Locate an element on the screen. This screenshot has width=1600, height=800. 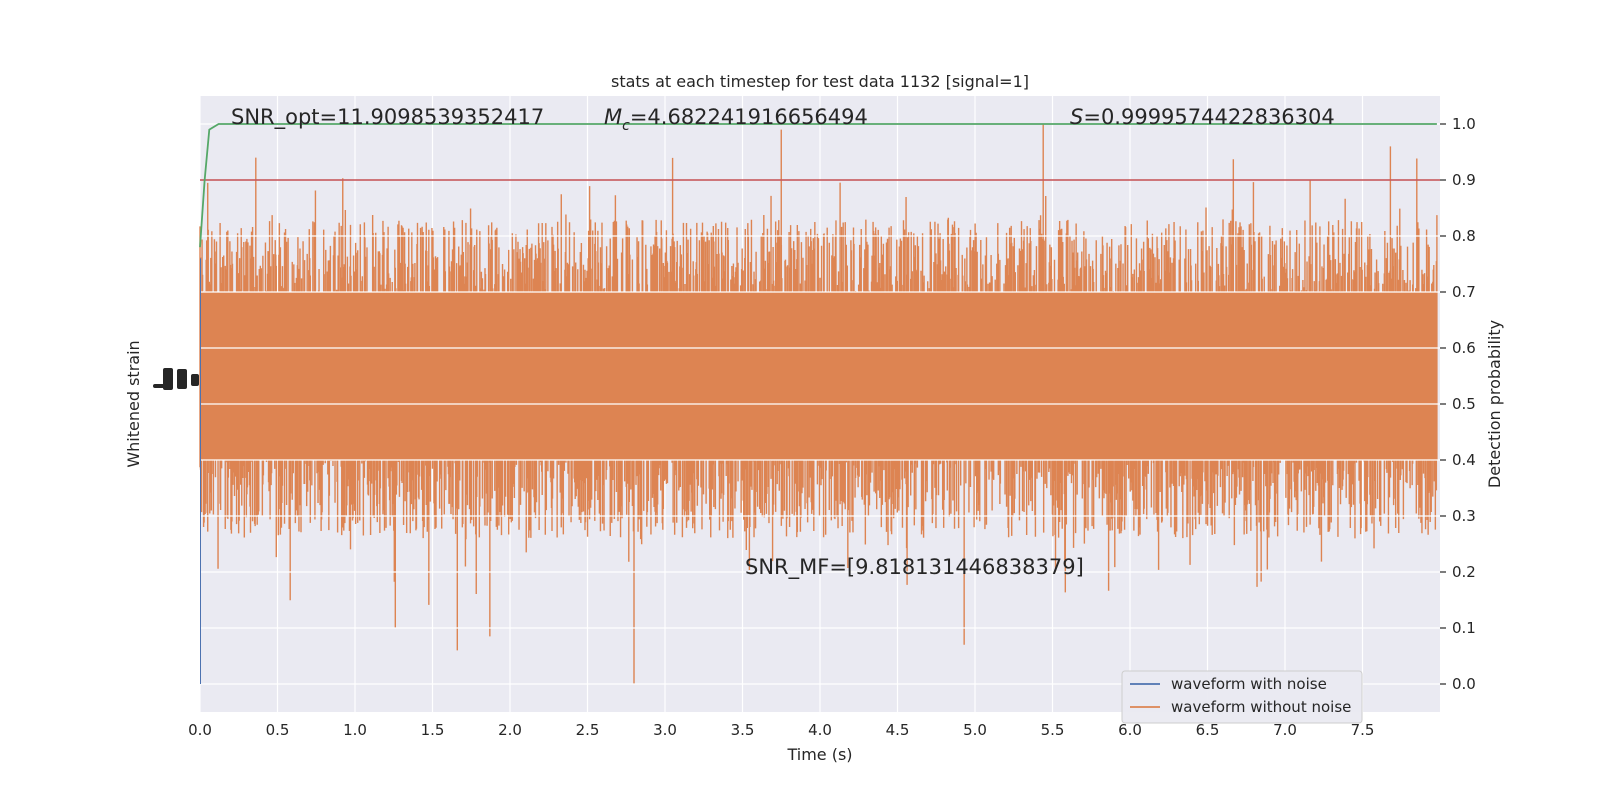
y-right-tick-label: 0.7 is located at coordinates (1464, 292).